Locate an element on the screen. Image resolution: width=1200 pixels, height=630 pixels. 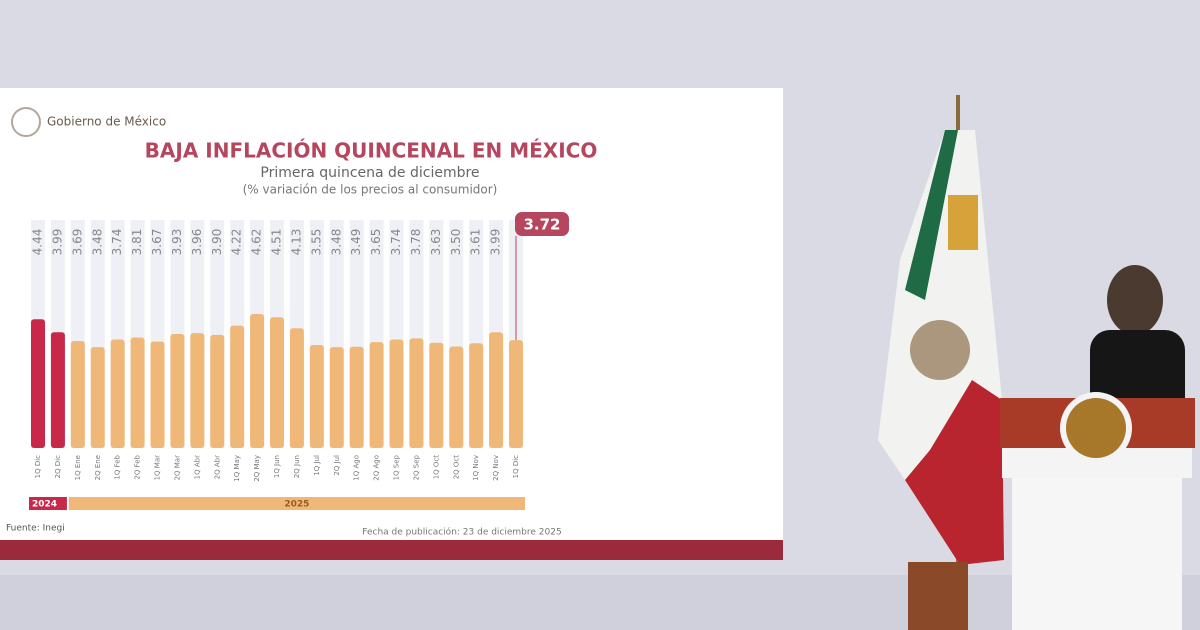
value-label: 4.22 is located at coordinates (237, 242).